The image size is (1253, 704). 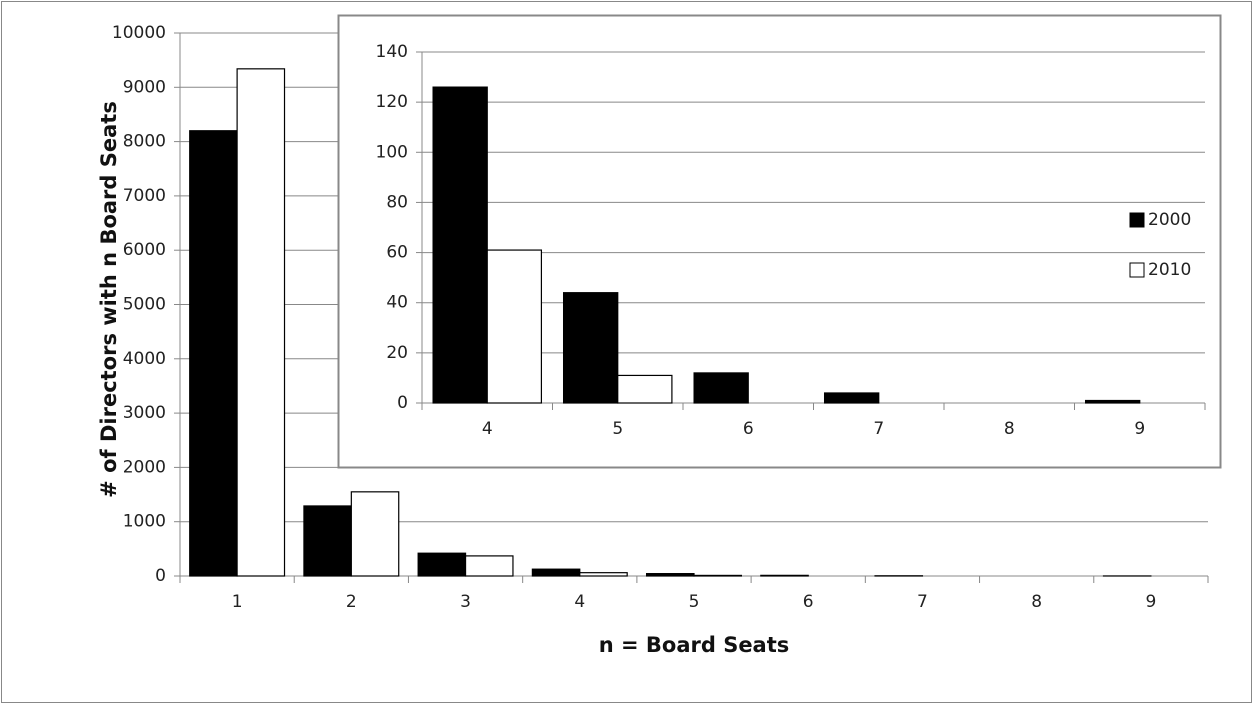 What do you see at coordinates (144, 305) in the screenshot?
I see `y-tick-label: 5000` at bounding box center [144, 305].